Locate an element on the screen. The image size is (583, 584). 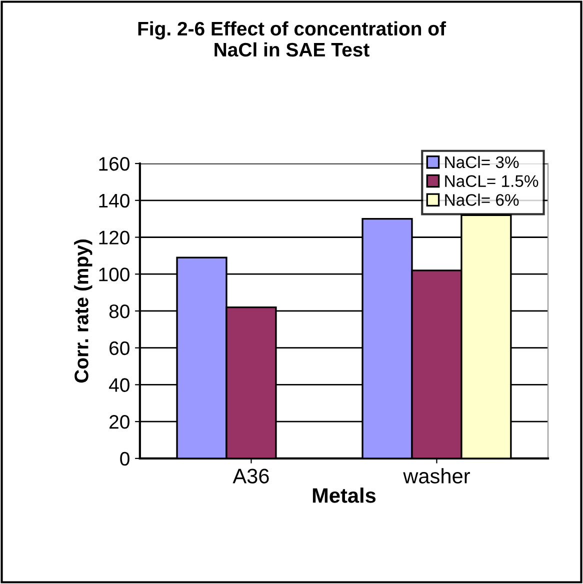
y-tick-label: 100 is located at coordinates (114, 275).